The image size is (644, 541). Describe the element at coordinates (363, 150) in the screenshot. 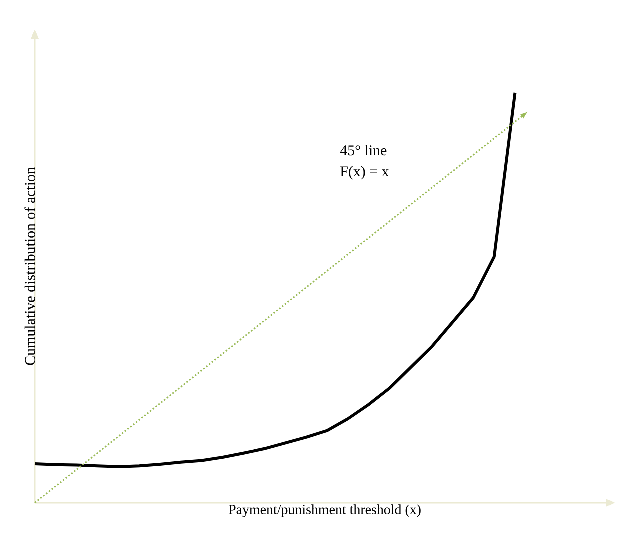

I see `annotation: 45° line` at that location.